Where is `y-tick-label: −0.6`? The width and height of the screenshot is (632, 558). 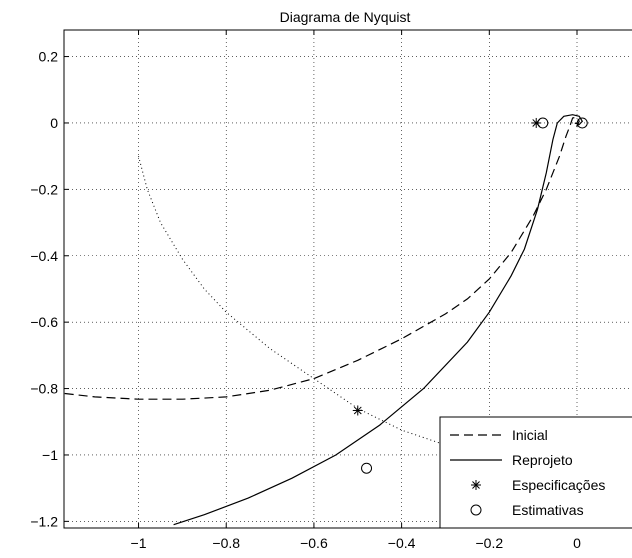
y-tick-label: −0.6 is located at coordinates (44, 322).